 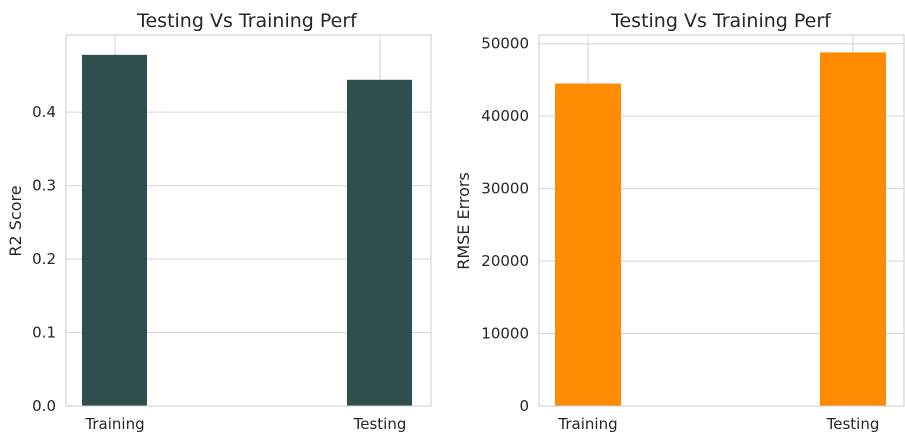 What do you see at coordinates (44, 259) in the screenshot?
I see `y-tick-label: 0.2` at bounding box center [44, 259].